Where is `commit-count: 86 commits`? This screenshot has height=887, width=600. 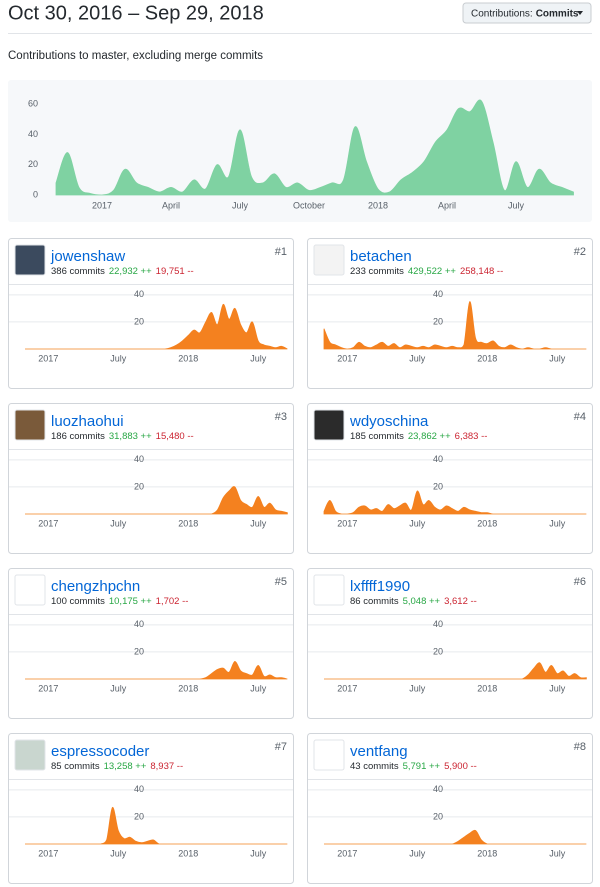 commit-count: 86 commits is located at coordinates (374, 601).